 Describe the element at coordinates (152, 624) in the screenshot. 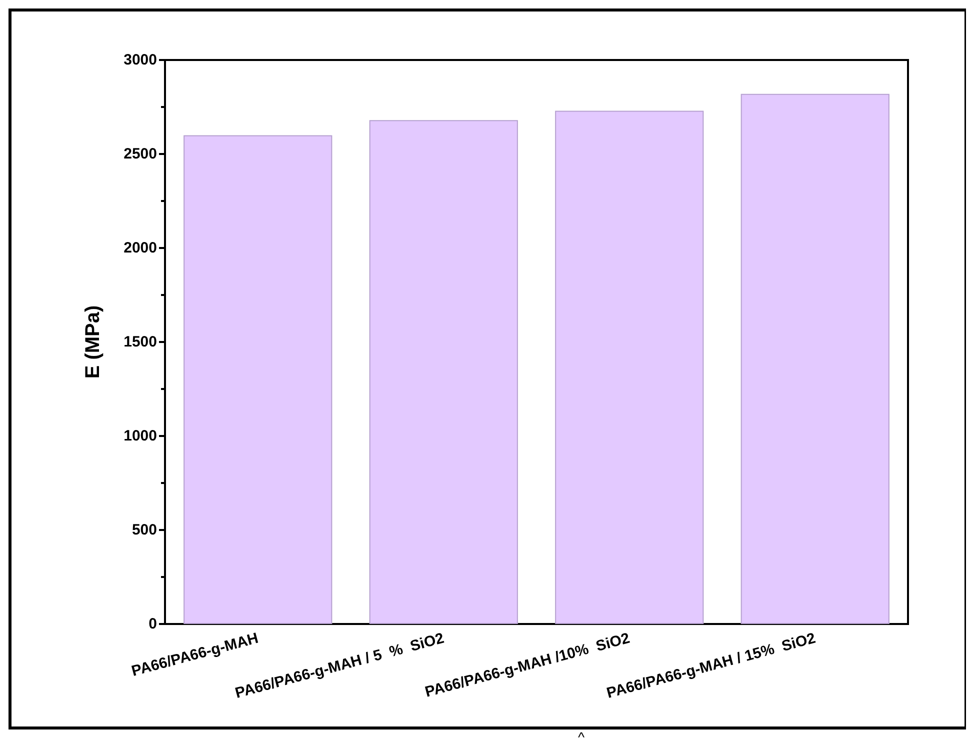

I see `y-tick-label: 0` at that location.